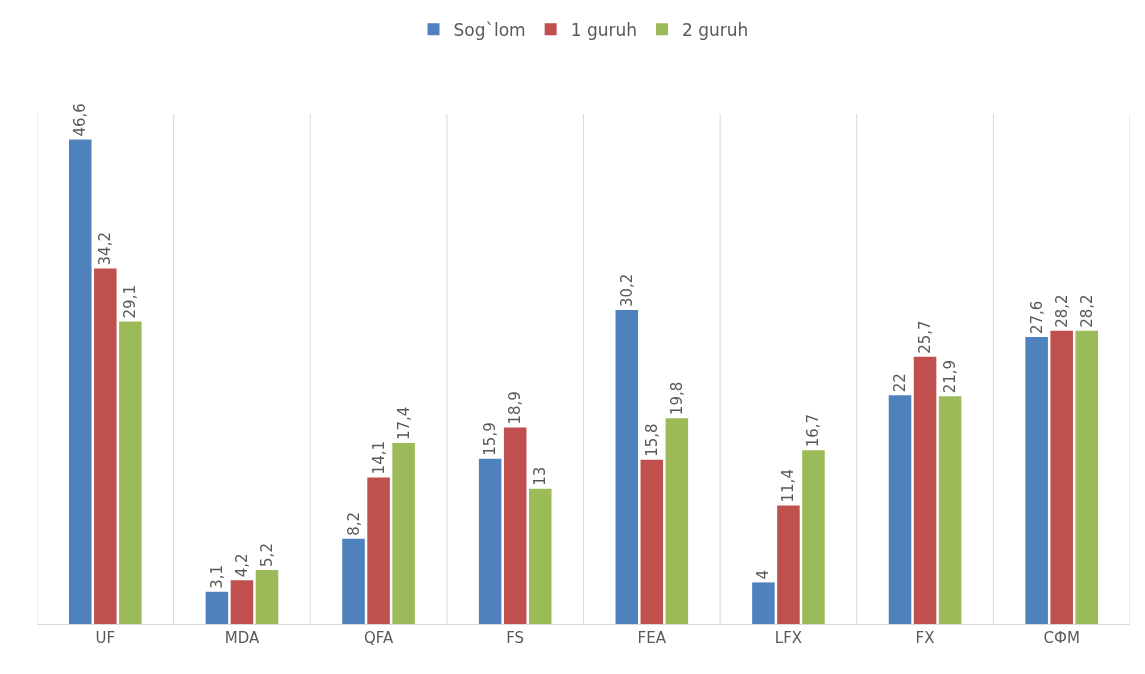 The width and height of the screenshot is (1145, 674). What do you see at coordinates (900, 383) in the screenshot?
I see `data-label: 22` at bounding box center [900, 383].